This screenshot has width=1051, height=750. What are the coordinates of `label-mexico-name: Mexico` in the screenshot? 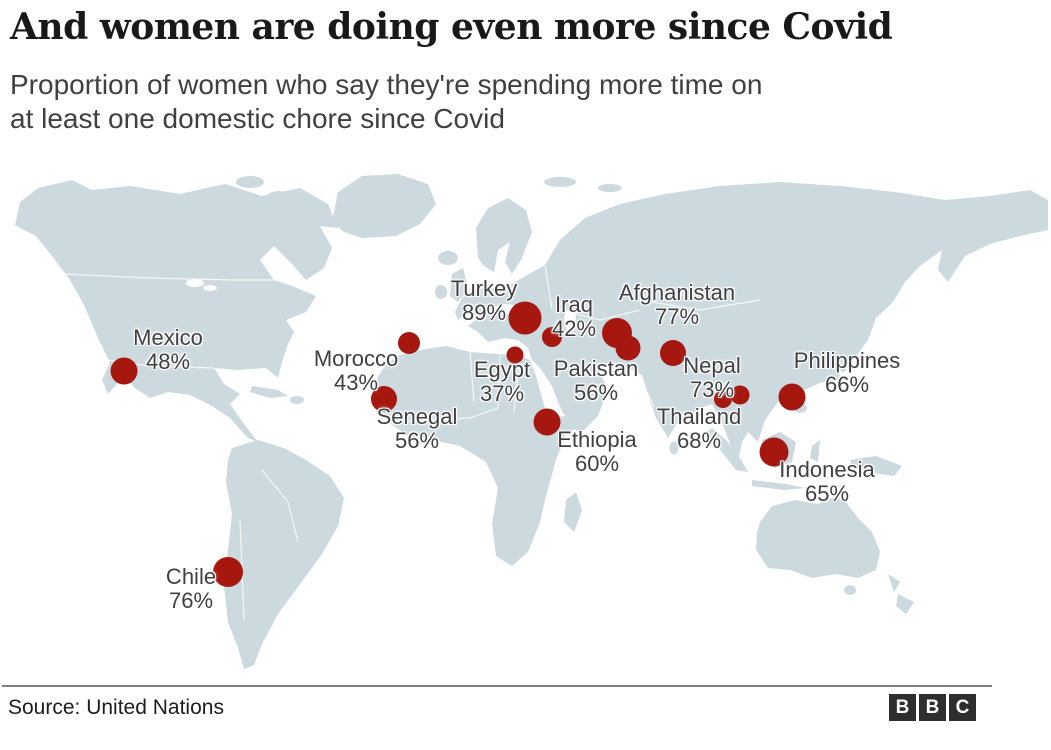 It's located at (168, 337).